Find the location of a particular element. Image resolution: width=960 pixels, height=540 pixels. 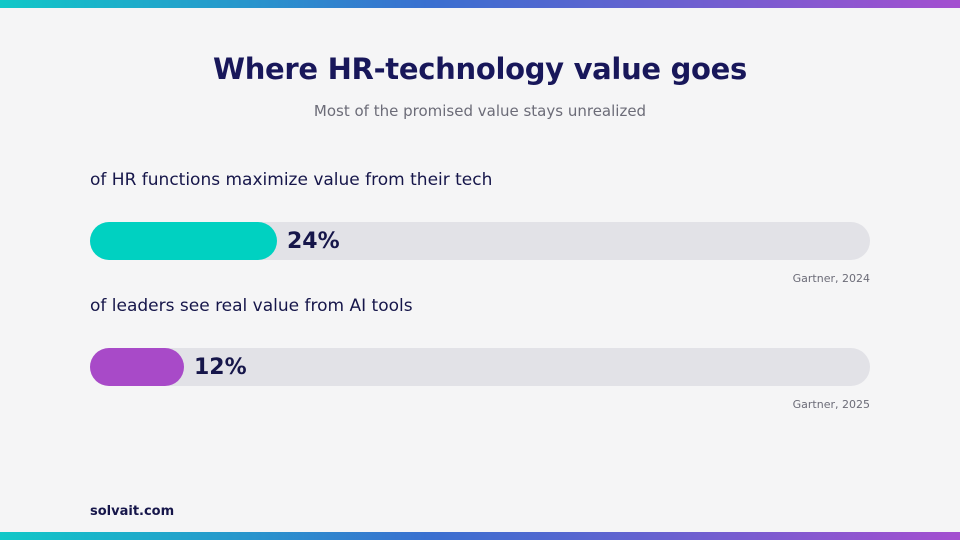

bar-fill-ai-leaders is located at coordinates (137, 367).